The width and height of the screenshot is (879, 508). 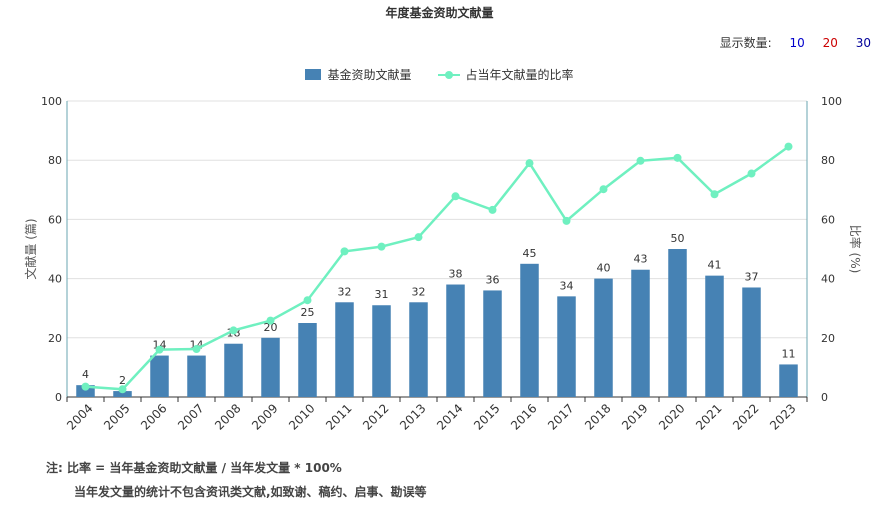 What do you see at coordinates (486, 416) in the screenshot?
I see `x-tick-label: 2015` at bounding box center [486, 416].